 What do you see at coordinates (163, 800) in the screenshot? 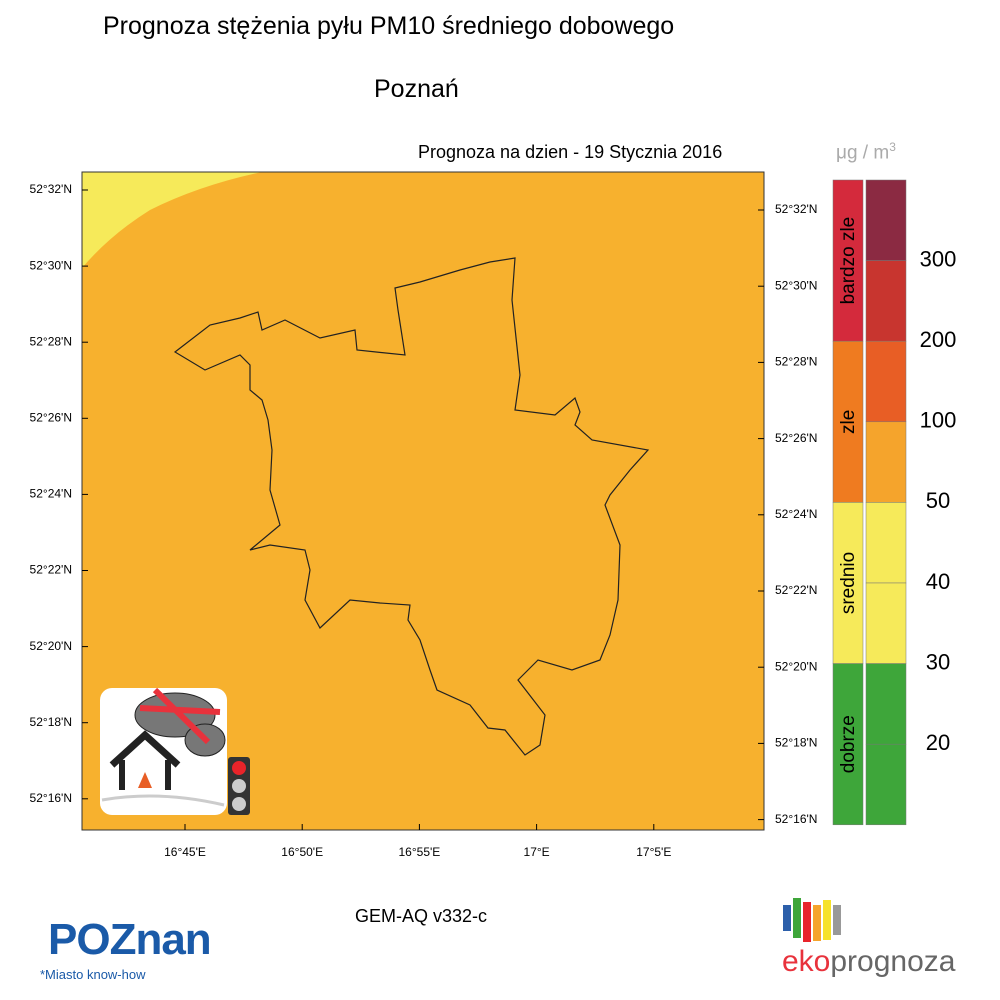
I see `snow` at bounding box center [163, 800].